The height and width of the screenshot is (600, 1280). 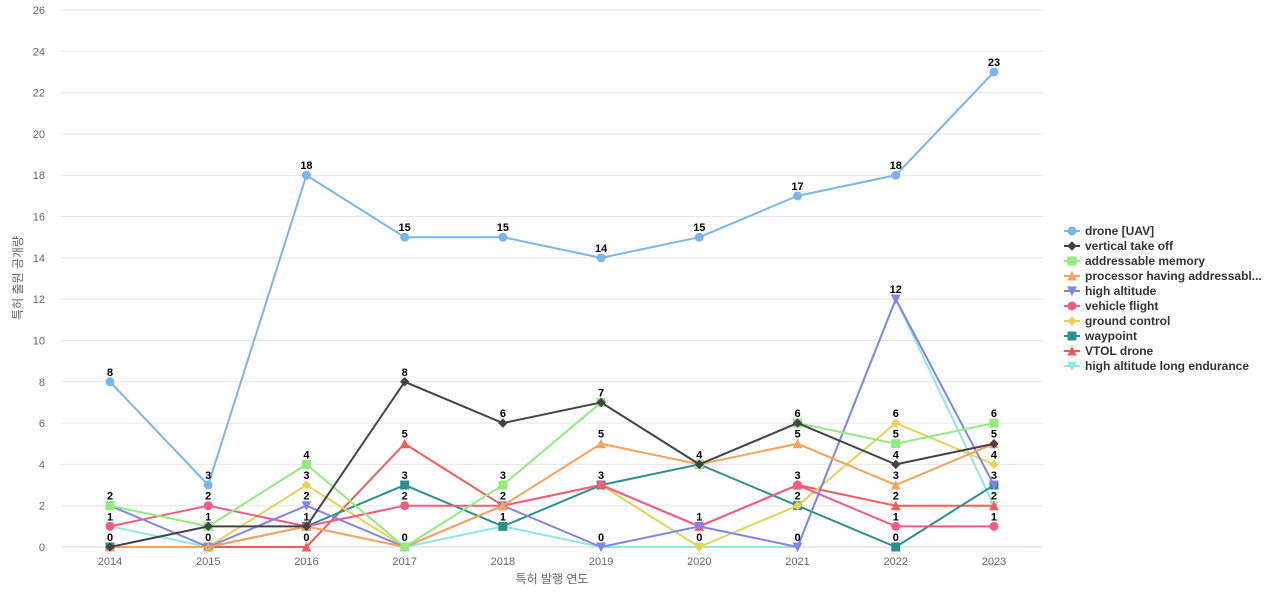 What do you see at coordinates (39, 218) in the screenshot?
I see `y-tick-label: 16` at bounding box center [39, 218].